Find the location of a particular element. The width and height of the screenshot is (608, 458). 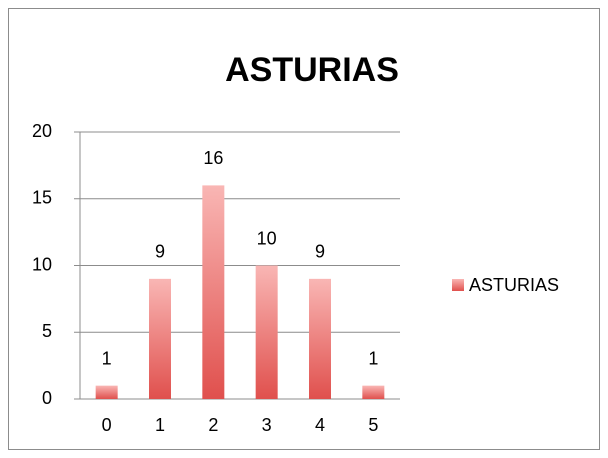

data-label: 16 is located at coordinates (213, 158).